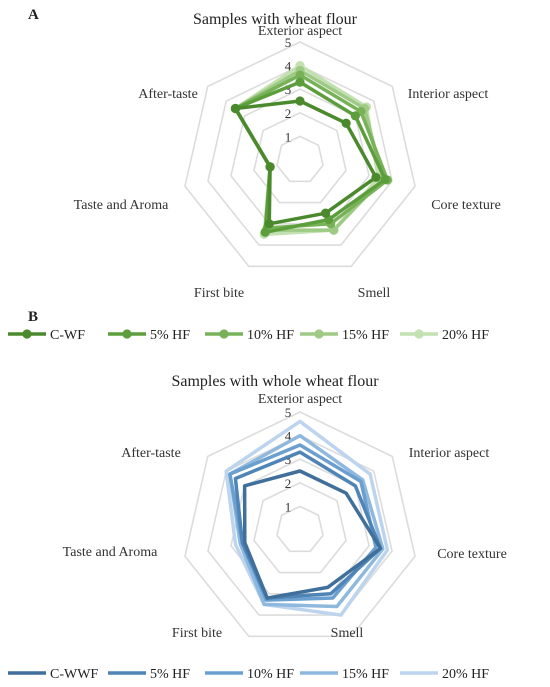  I want to click on legend-item: C-WWF, so click(53, 674).